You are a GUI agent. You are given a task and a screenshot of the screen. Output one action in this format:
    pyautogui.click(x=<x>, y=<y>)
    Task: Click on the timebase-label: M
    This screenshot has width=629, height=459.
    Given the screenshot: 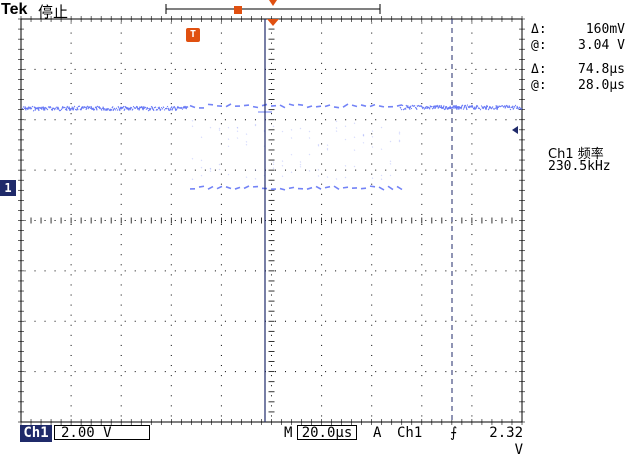 What is the action you would take?
    pyautogui.click(x=288, y=433)
    